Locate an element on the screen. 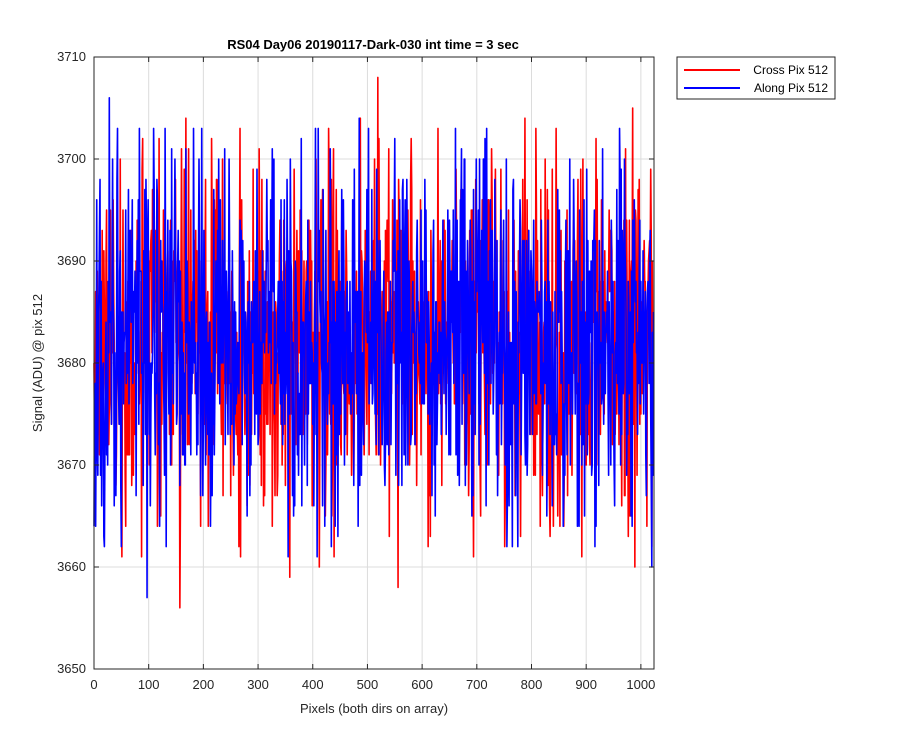  x-axis-label: Pixels (both dirs on array) is located at coordinates (374, 708).